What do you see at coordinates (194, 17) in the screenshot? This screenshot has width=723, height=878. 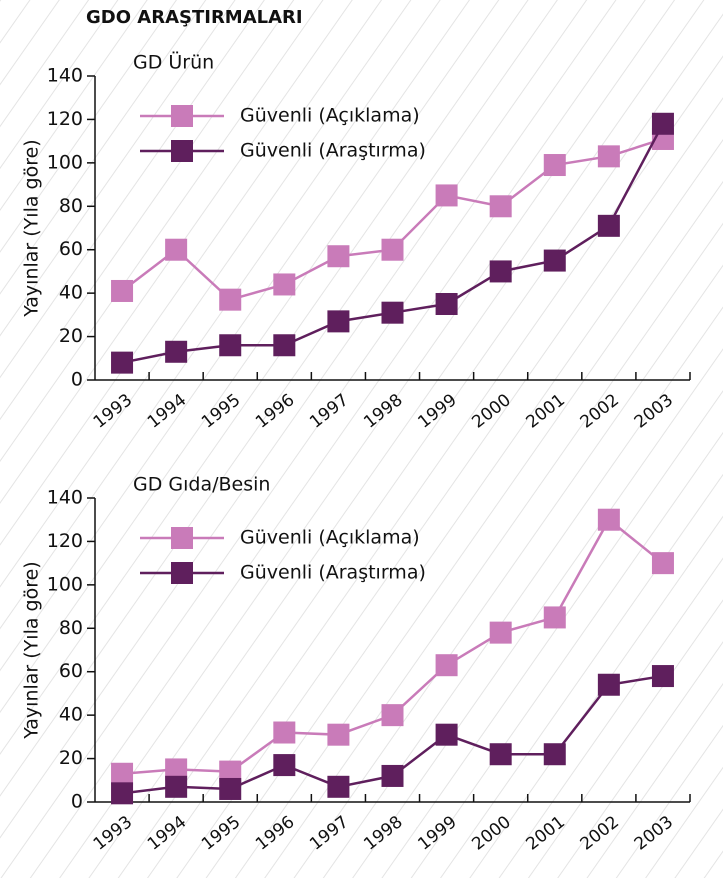 I see `page-title: GDO ARAŞTIRMALARI` at bounding box center [194, 17].